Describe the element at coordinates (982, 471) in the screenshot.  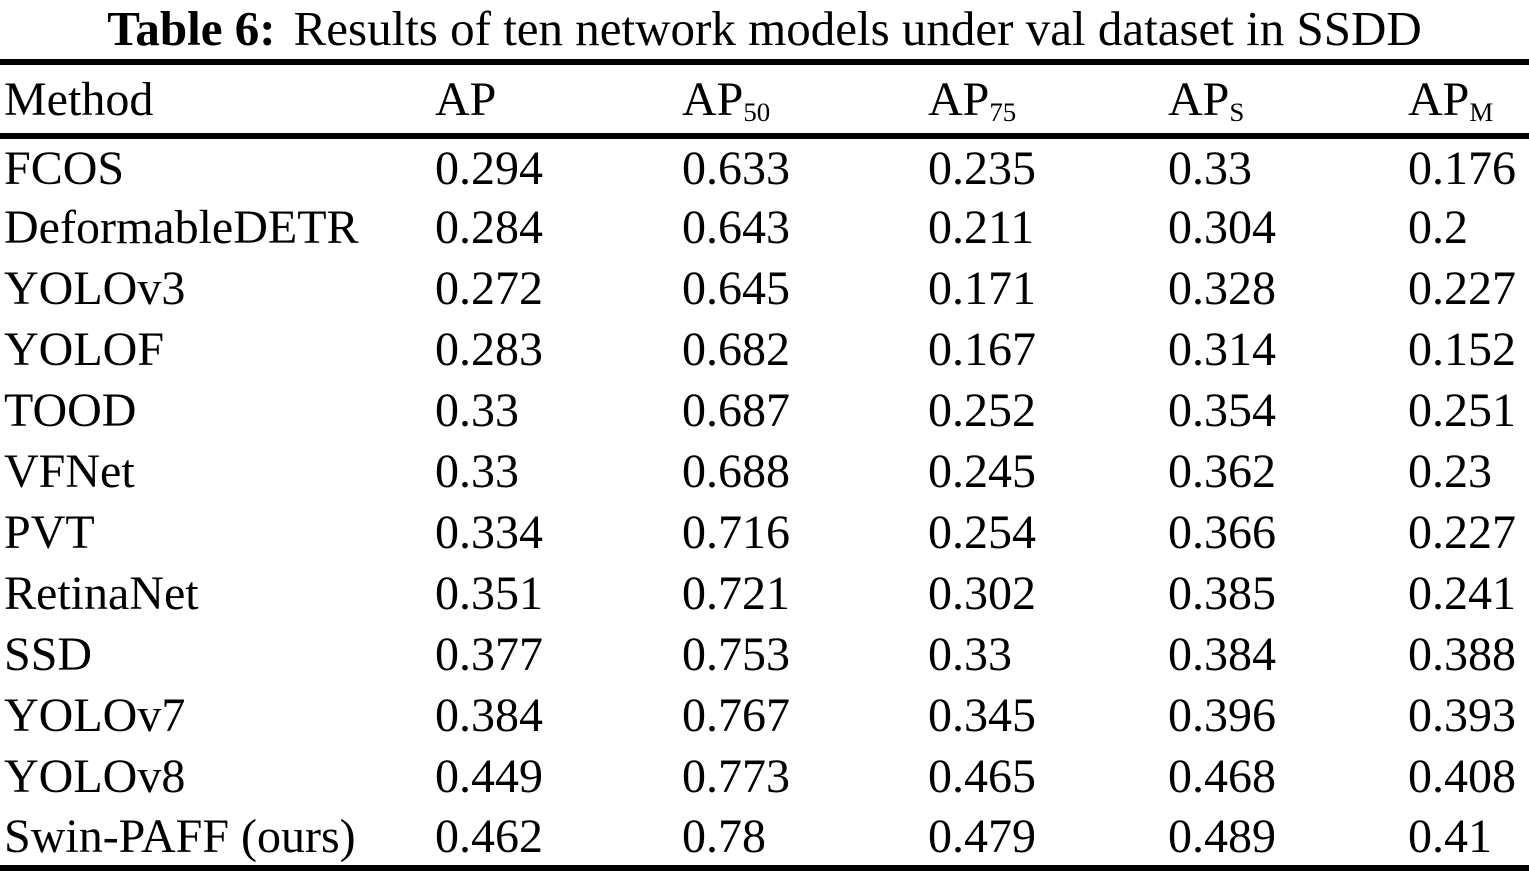
I see `value-cell: 0.245` at that location.